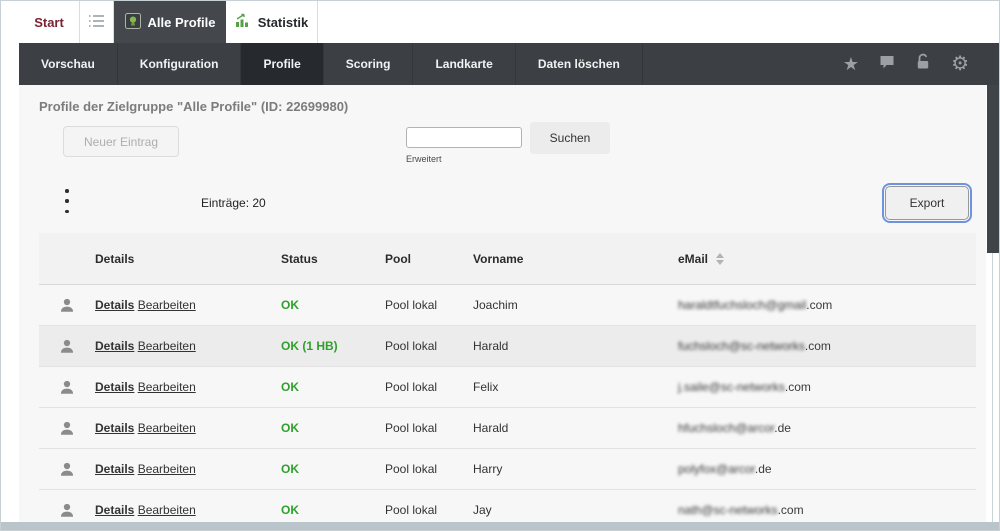 This screenshot has height=531, width=1000. What do you see at coordinates (716, 469) in the screenshot?
I see `email-redacted: polyfox@arcor` at bounding box center [716, 469].